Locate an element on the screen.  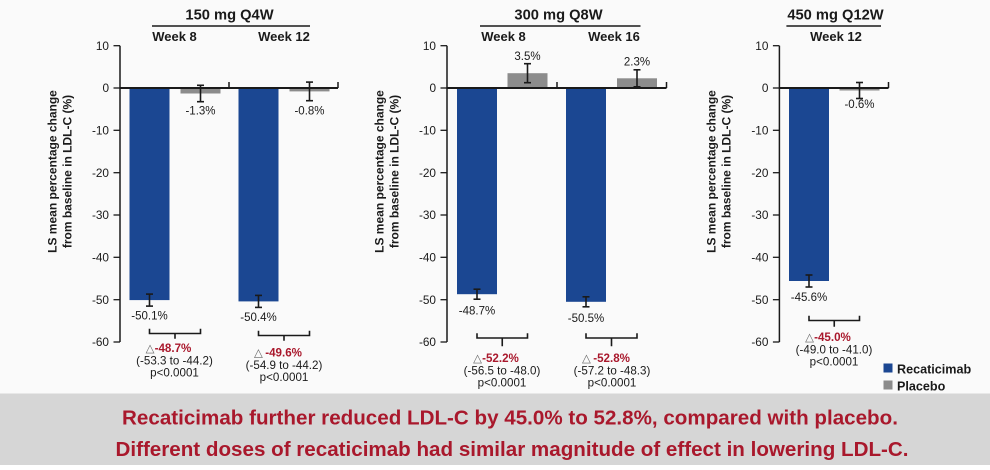
svg-text: (-57.2 to -48.3) is located at coordinates (612, 370).